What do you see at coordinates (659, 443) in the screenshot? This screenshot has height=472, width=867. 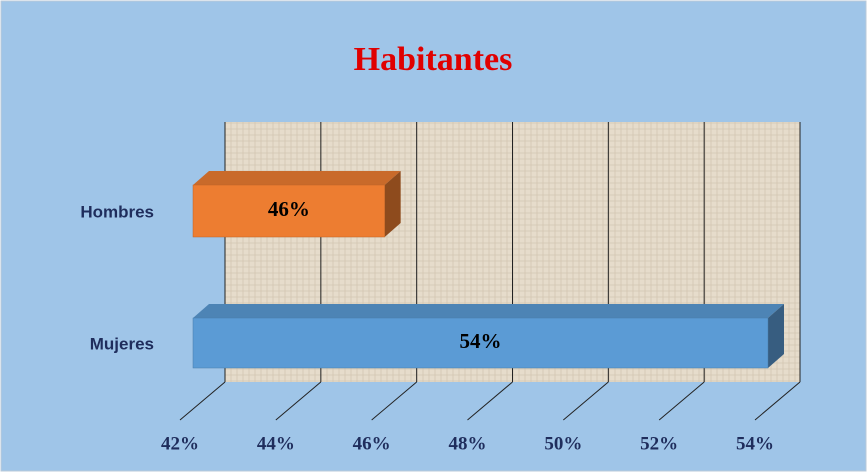 I see `x-tick-label: 52%` at bounding box center [659, 443].